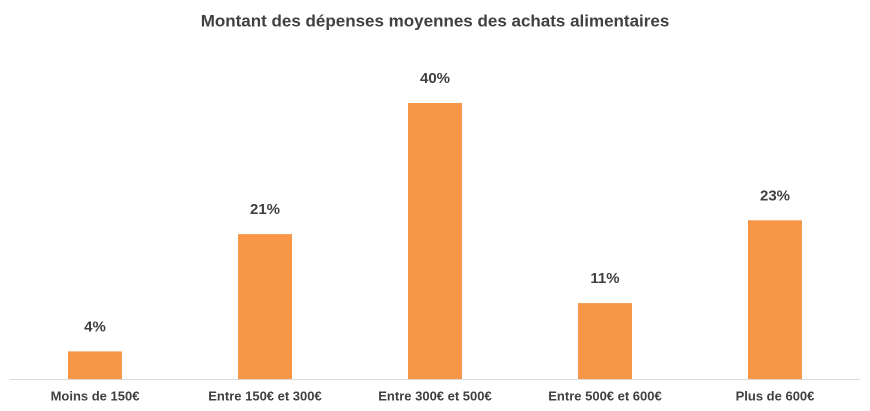  What do you see at coordinates (604, 395) in the screenshot?
I see `x-tick-label: Entre 500€ et 600€` at bounding box center [604, 395].